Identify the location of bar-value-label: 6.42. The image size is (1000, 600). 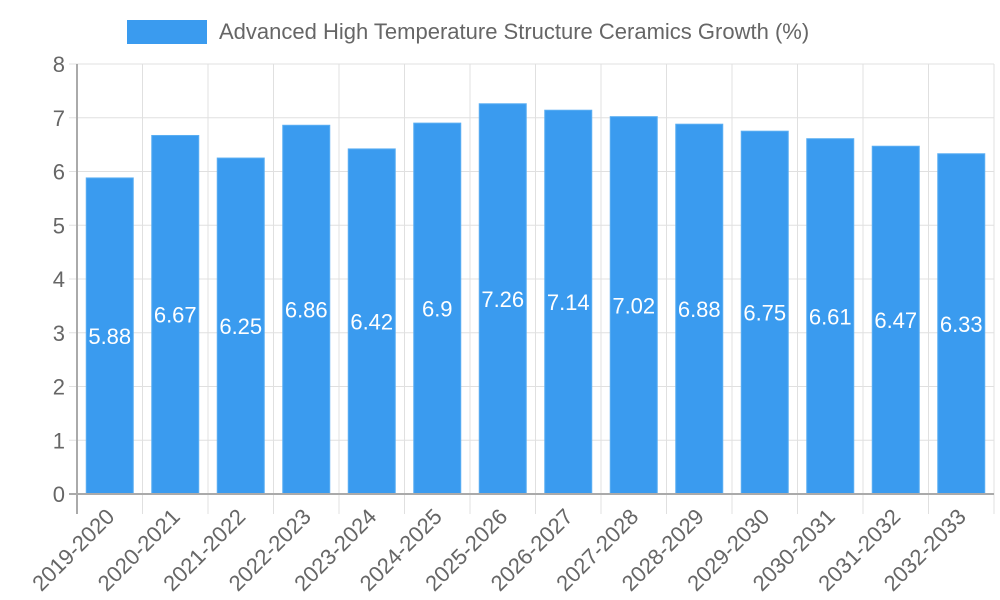
(371, 321).